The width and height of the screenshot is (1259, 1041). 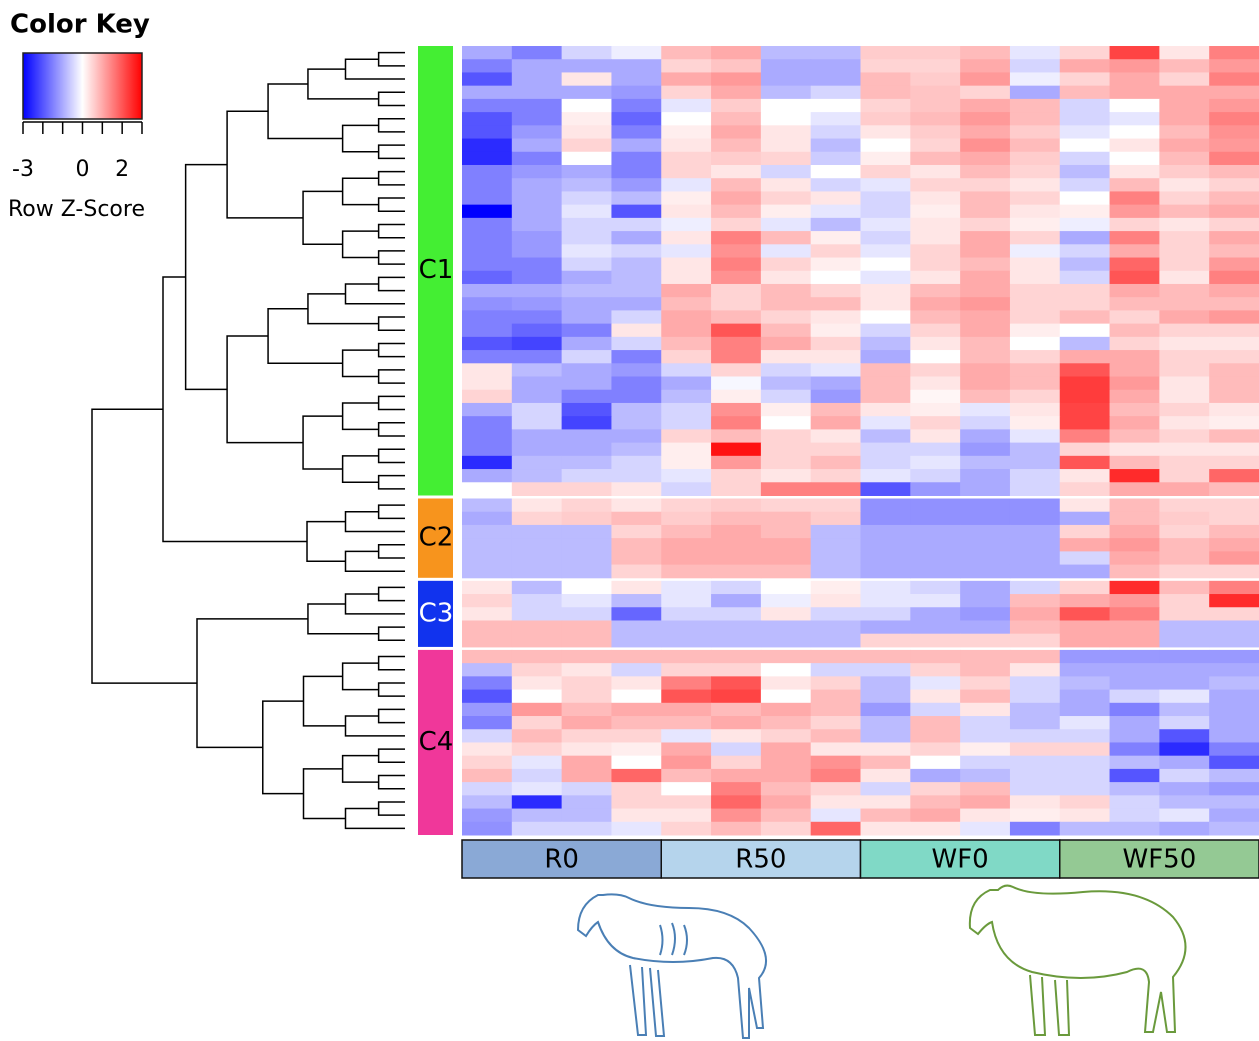 I want to click on cluster-bar, so click(x=435, y=271).